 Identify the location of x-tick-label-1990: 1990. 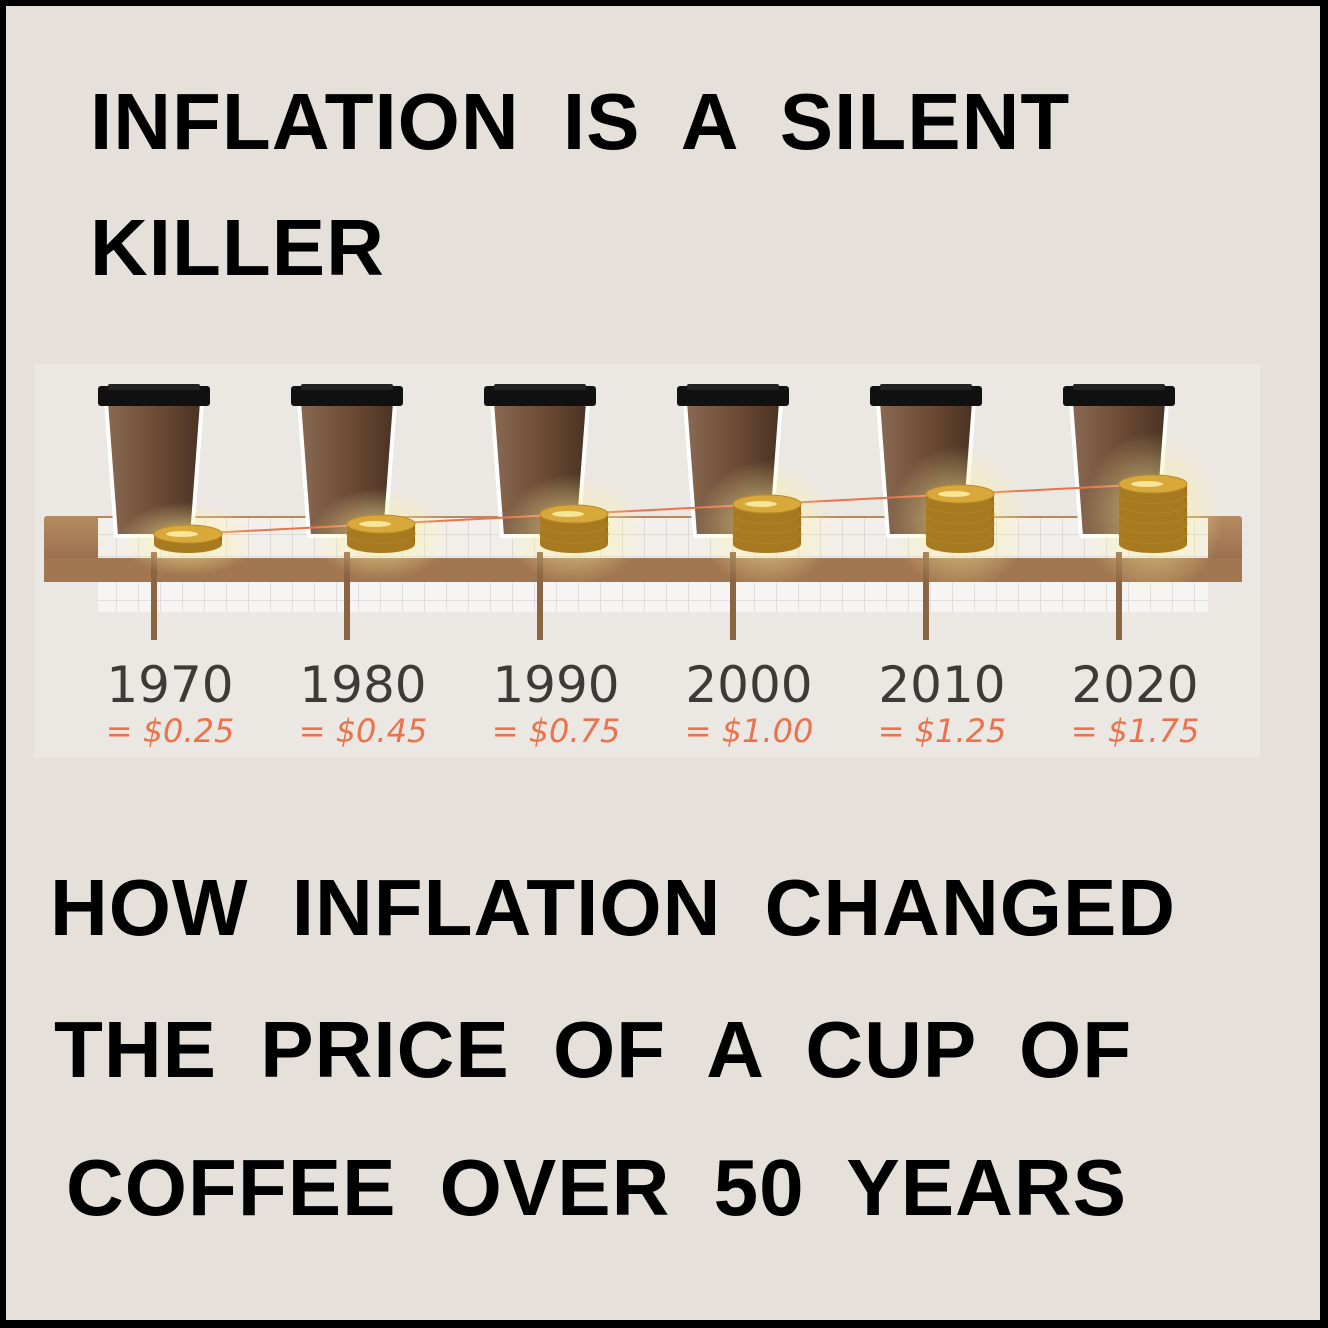
(555, 685).